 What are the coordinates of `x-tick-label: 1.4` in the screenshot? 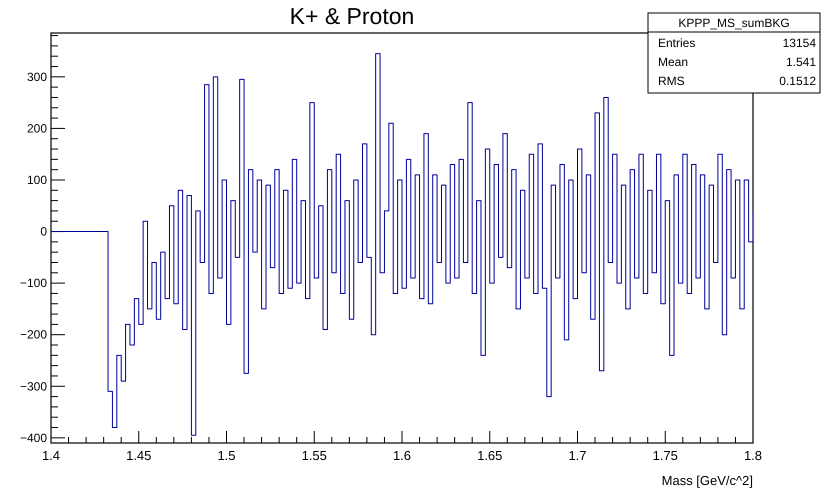 It's located at (51, 455).